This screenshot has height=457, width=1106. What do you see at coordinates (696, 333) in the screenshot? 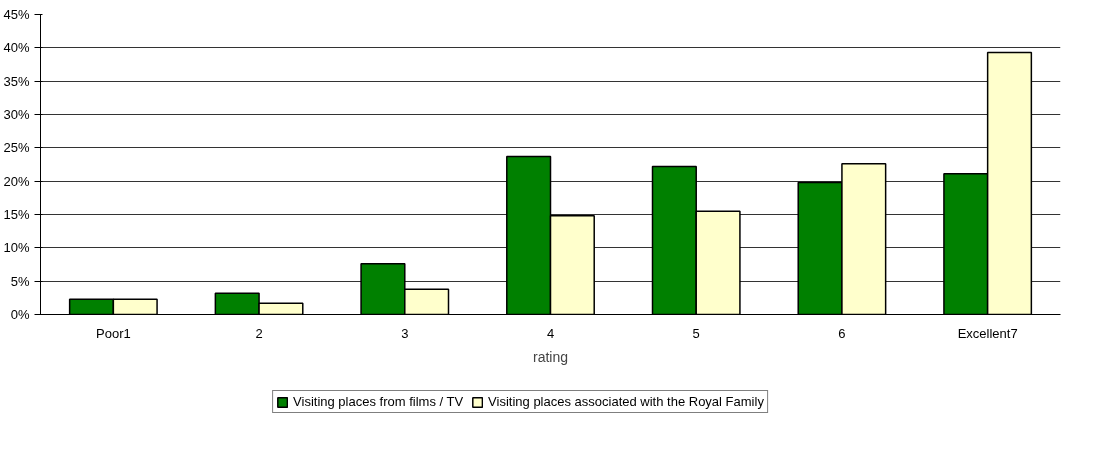
I see `x-tick-label: 5` at bounding box center [696, 333].